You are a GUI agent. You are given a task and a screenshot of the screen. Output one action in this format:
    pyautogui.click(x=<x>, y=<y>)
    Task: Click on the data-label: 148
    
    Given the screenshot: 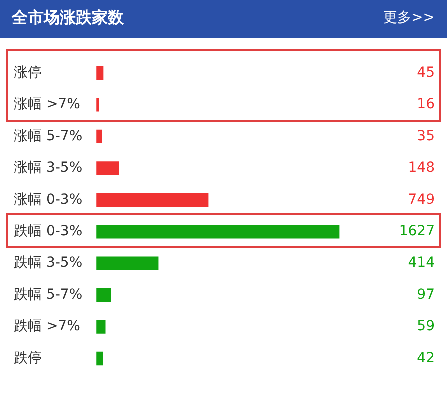 What is the action you would take?
    pyautogui.click(x=421, y=168)
    